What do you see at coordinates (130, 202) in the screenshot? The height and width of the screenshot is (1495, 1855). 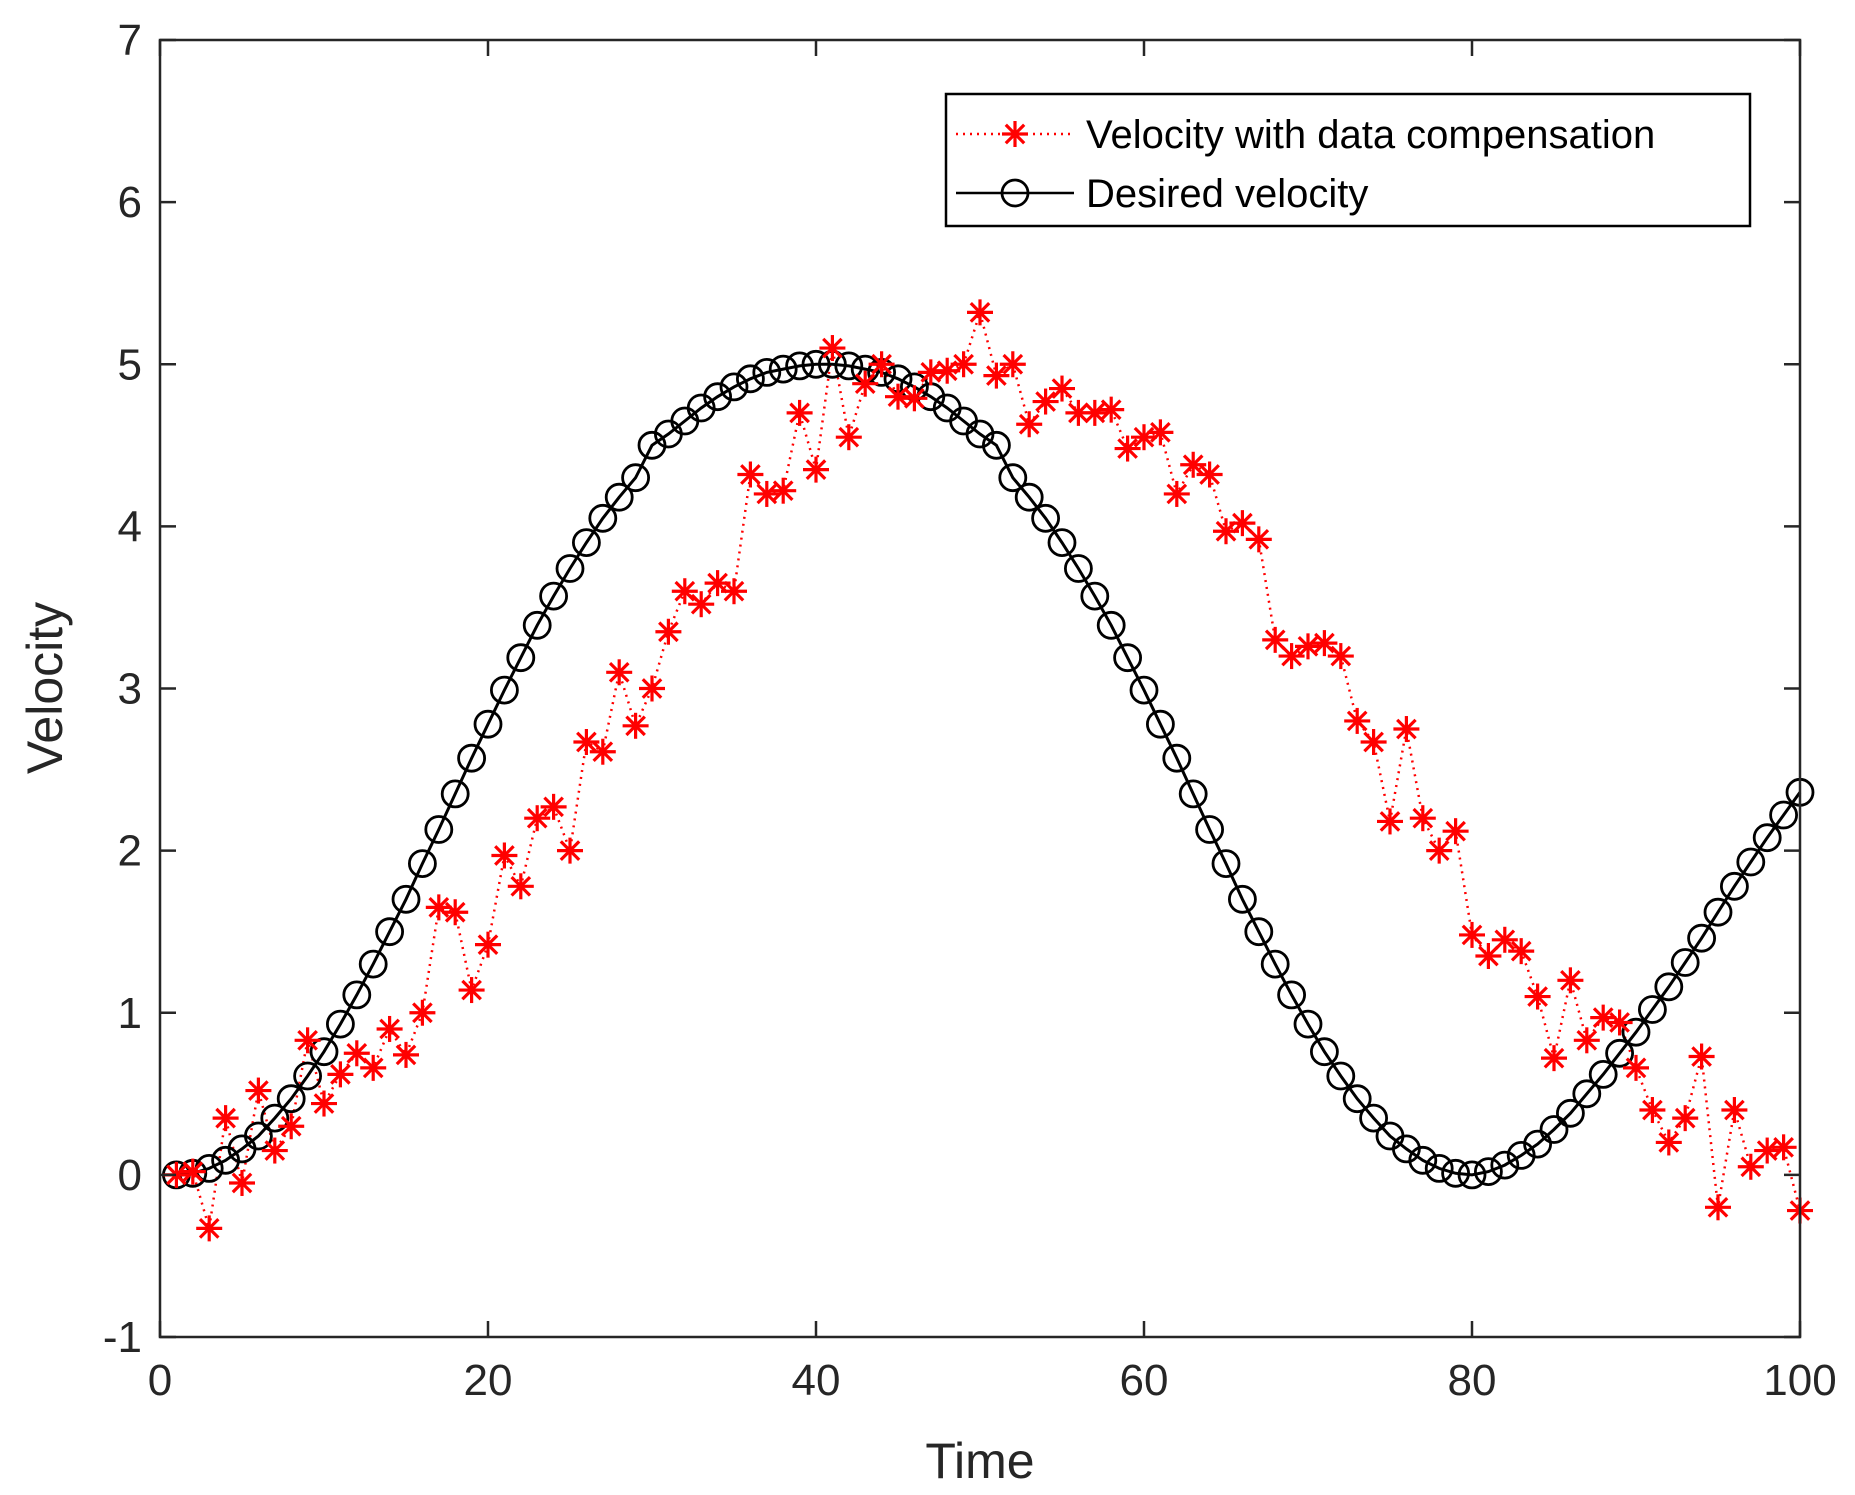 I see `y-tick-label: 6` at bounding box center [130, 202].